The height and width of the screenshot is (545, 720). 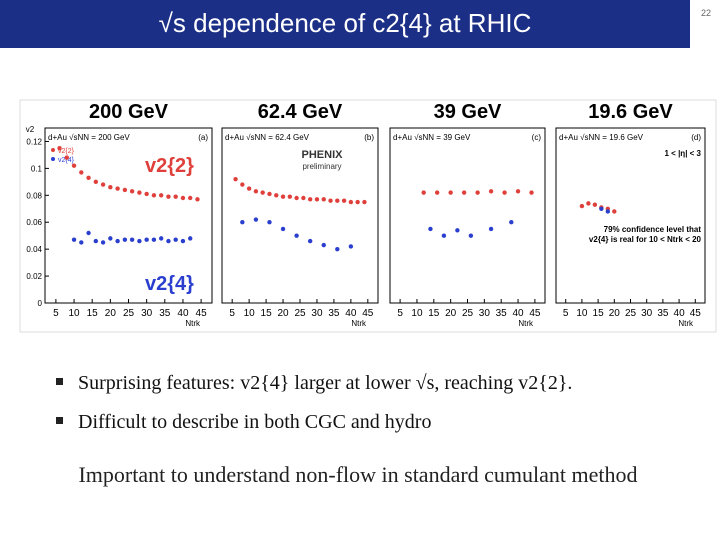 What do you see at coordinates (129, 112) in the screenshot?
I see `panel-title: 200 GeV` at bounding box center [129, 112].